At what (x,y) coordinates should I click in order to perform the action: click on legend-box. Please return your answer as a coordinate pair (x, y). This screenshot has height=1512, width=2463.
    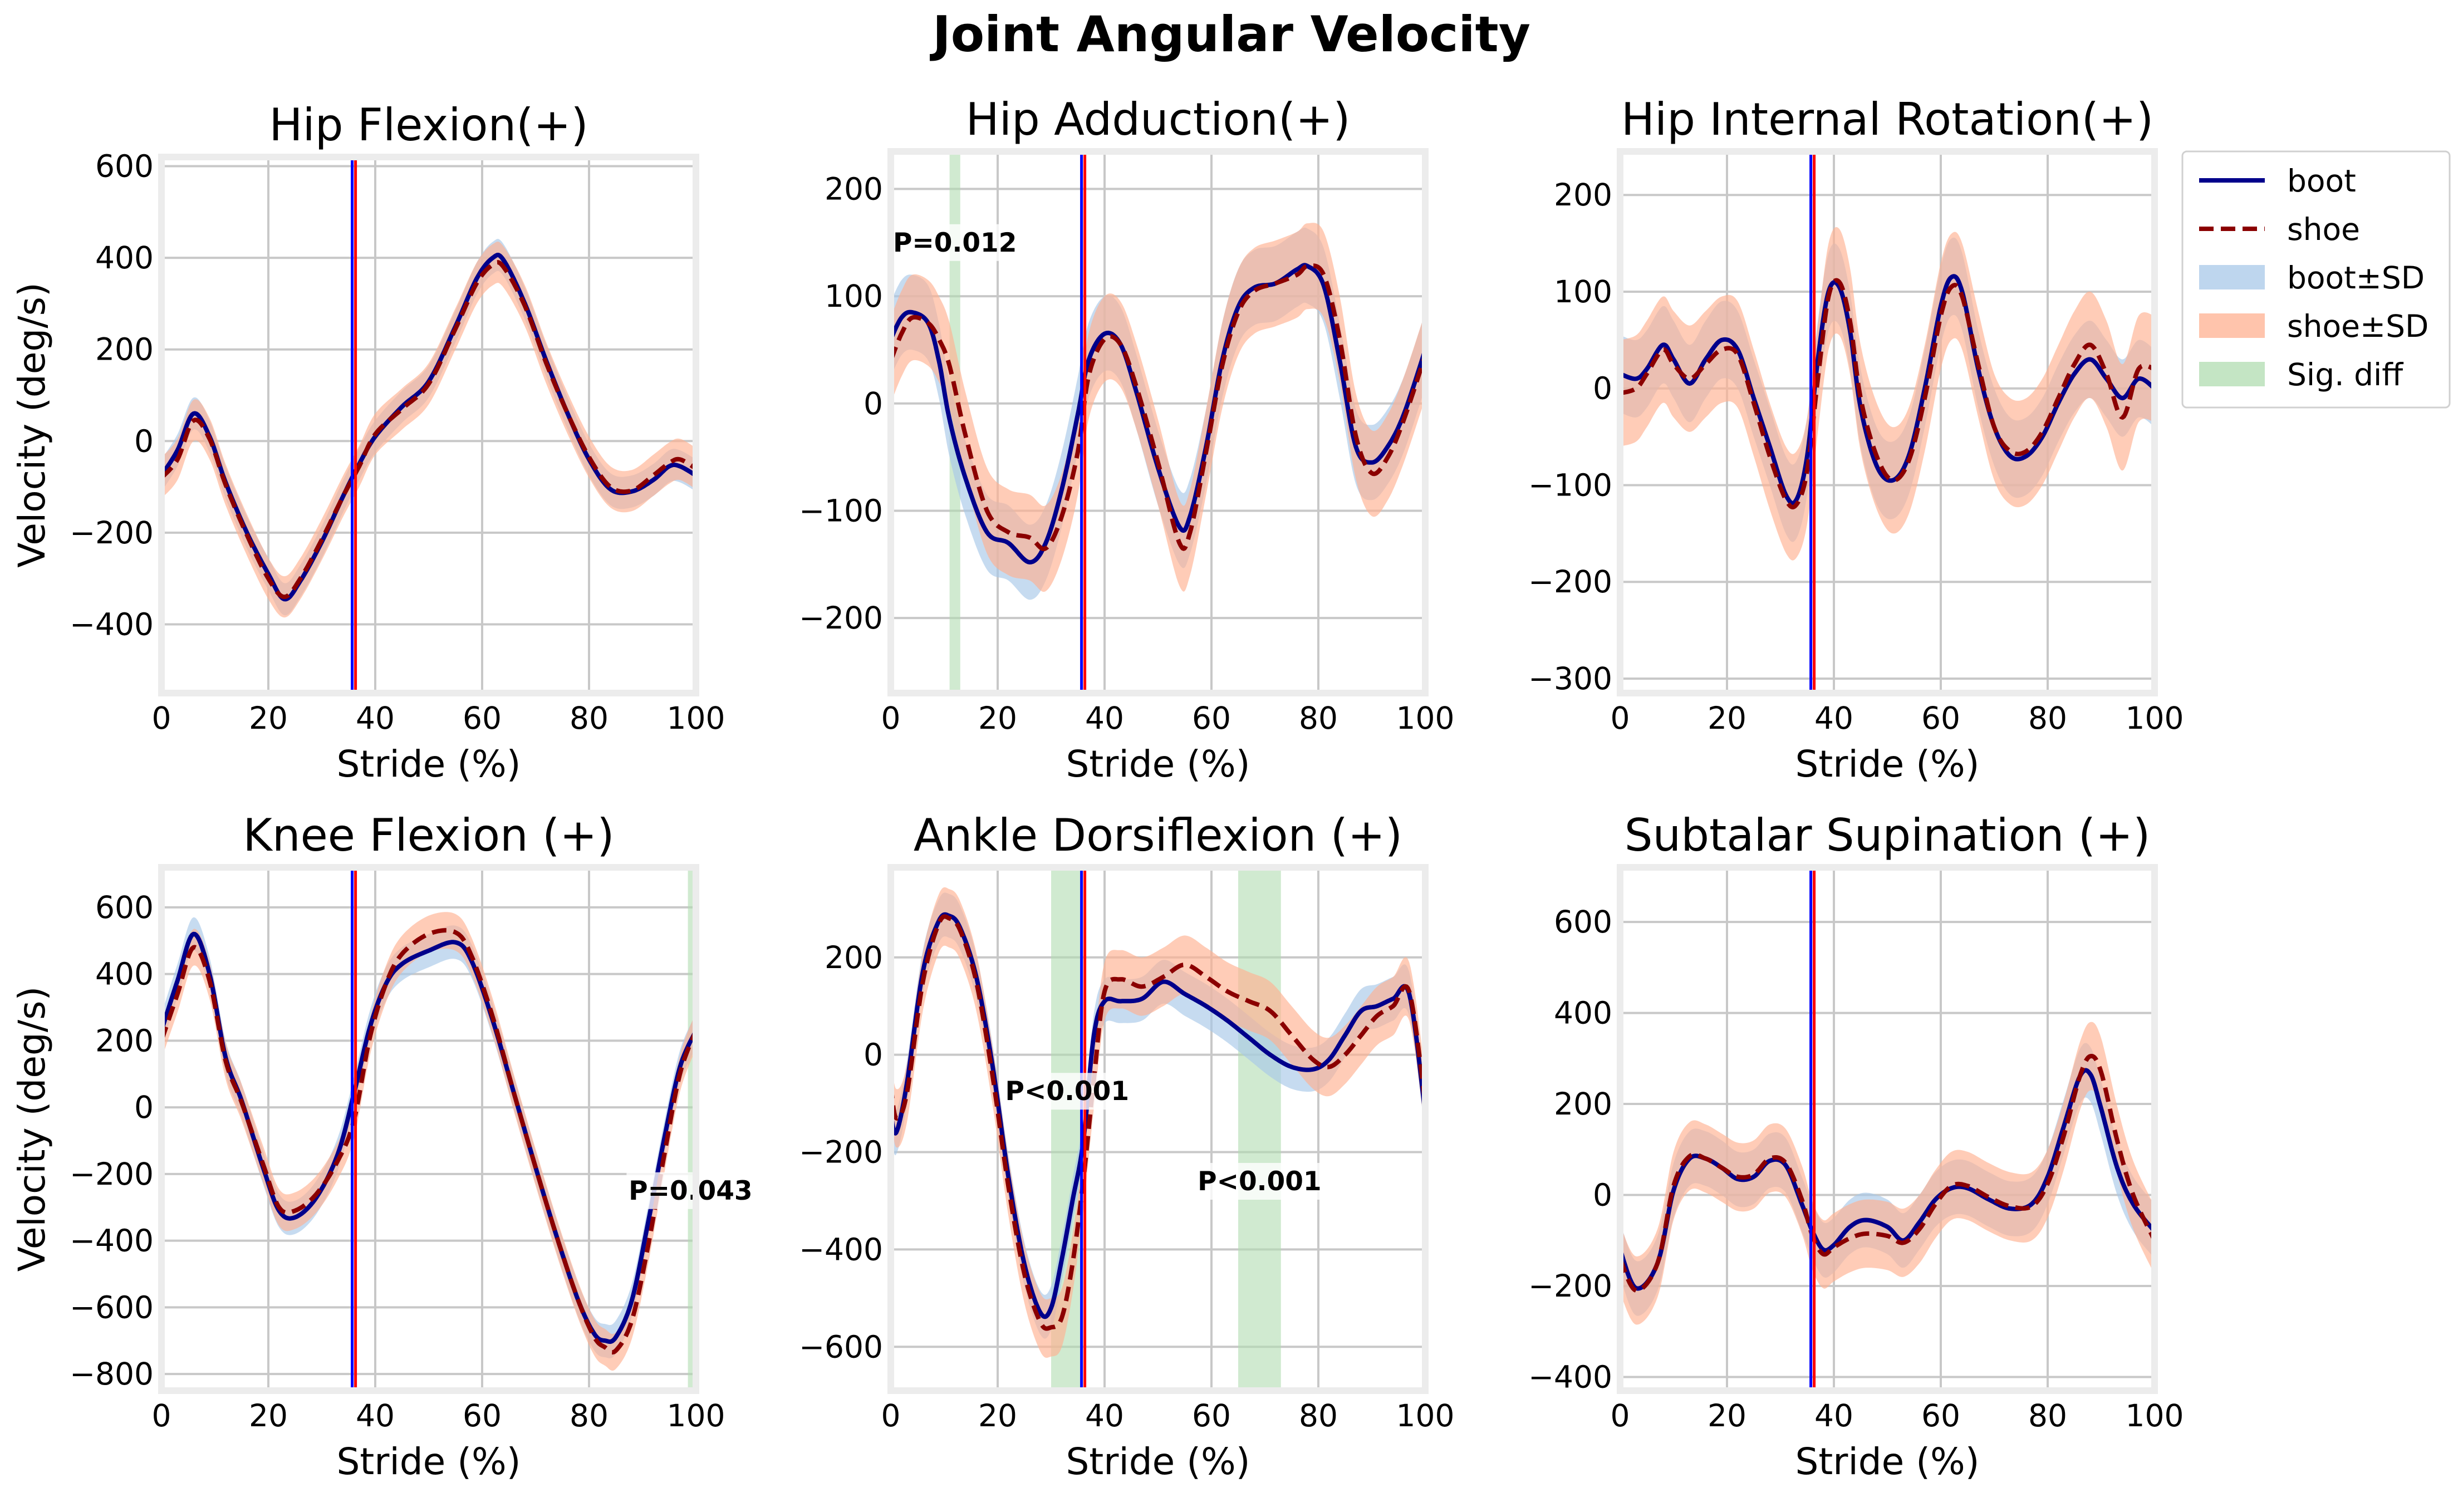
    Looking at the image, I should click on (2316, 279).